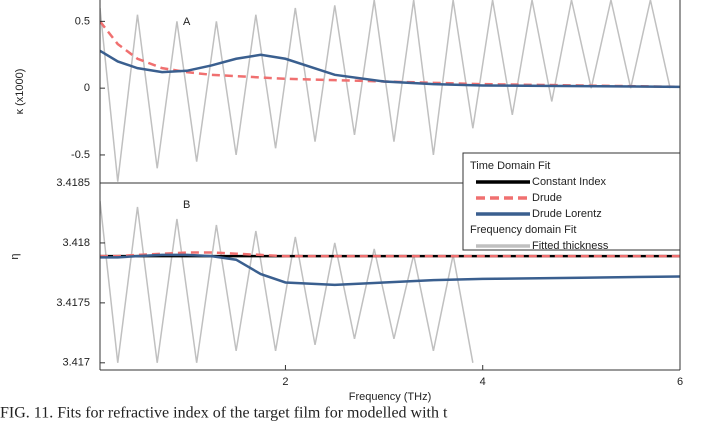  Describe the element at coordinates (567, 214) in the screenshot. I see `legend-label: Drude Lorentz` at that location.